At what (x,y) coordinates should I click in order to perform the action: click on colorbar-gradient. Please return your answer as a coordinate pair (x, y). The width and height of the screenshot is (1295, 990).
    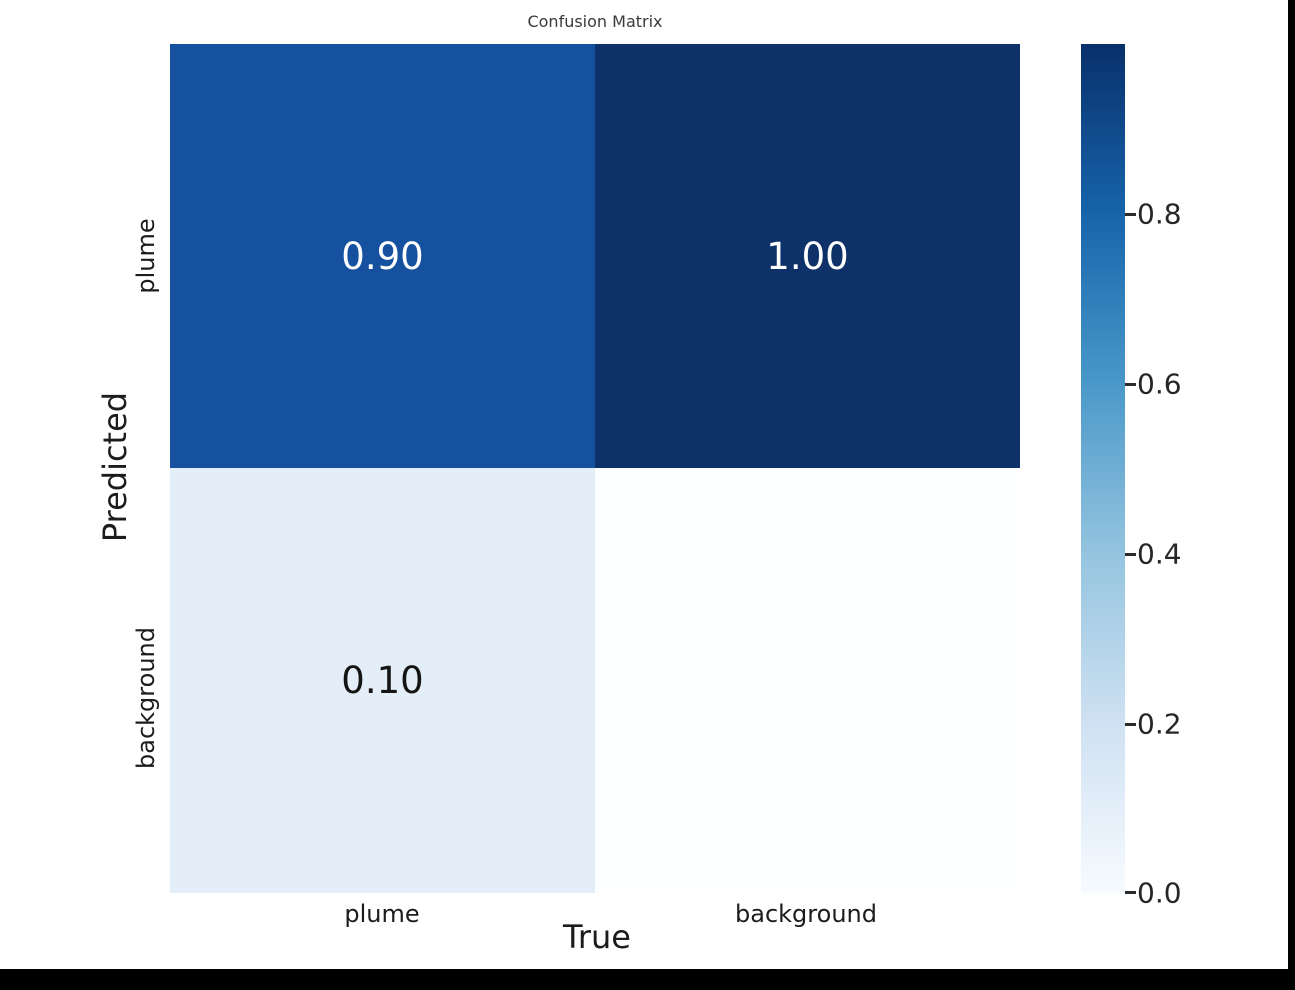
    Looking at the image, I should click on (1103, 468).